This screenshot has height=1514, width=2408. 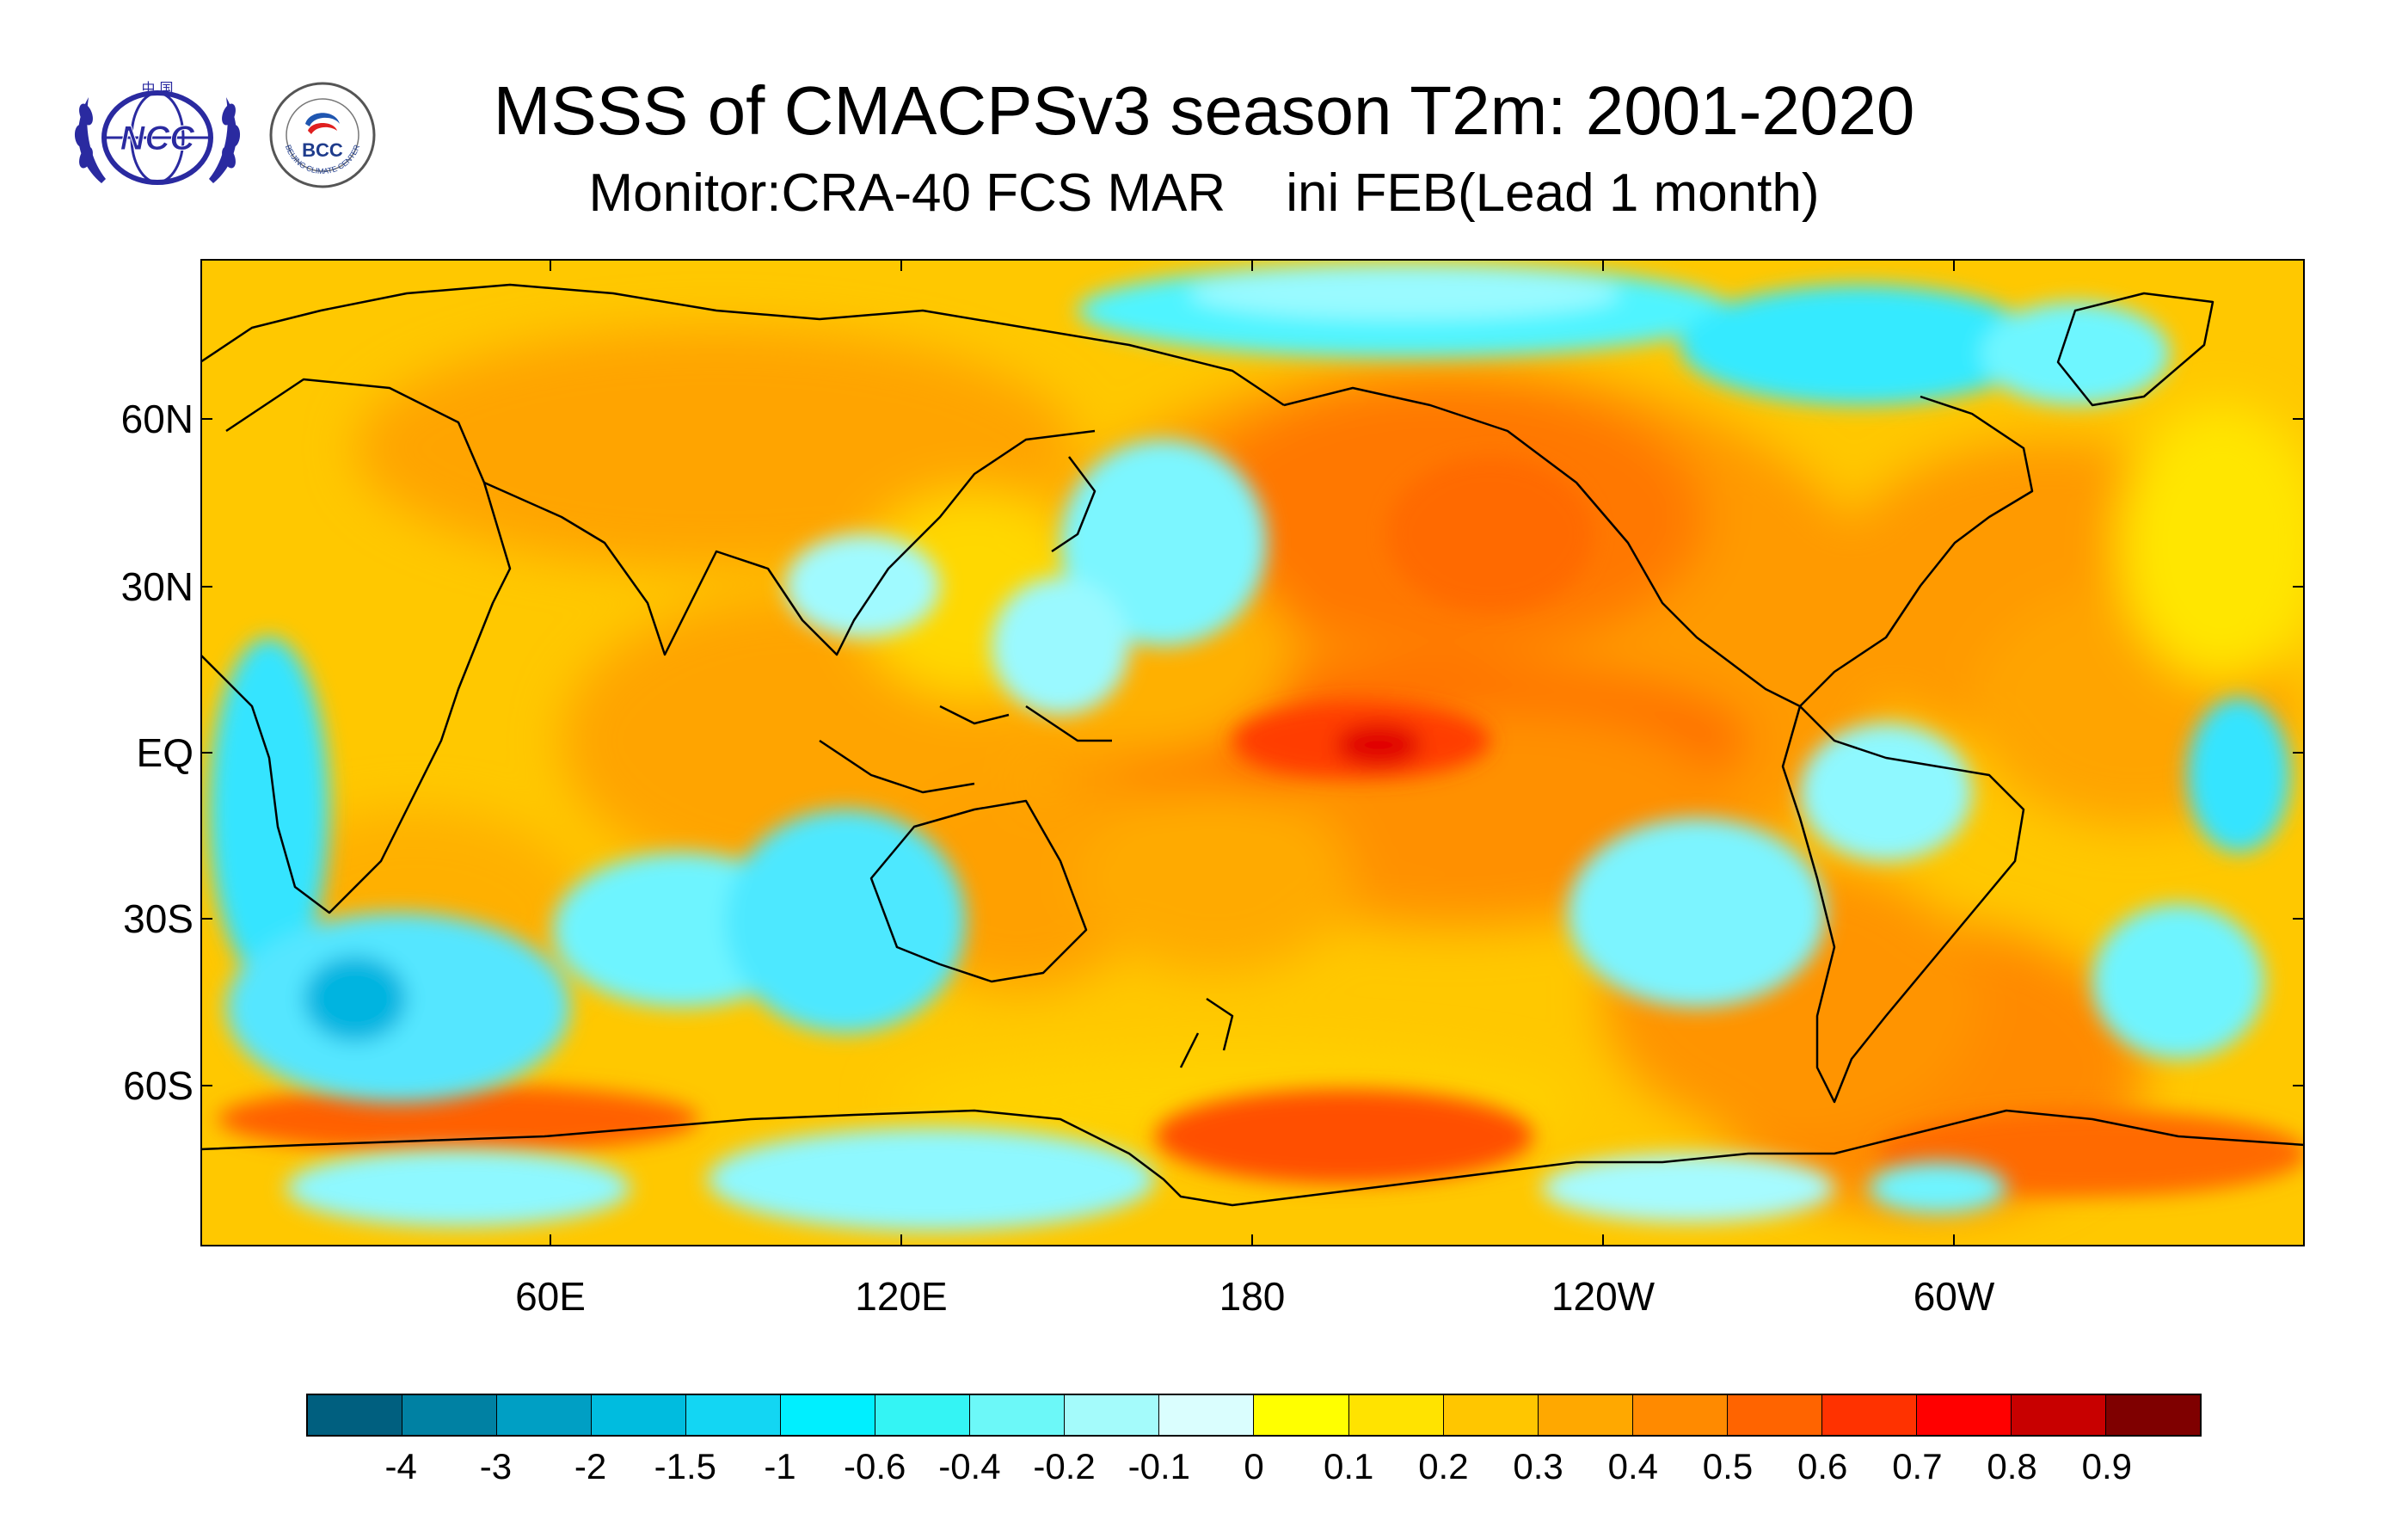 What do you see at coordinates (1204, 111) in the screenshot?
I see `map-title: MSSS of CMACPSv3 season T2m: 2001-2020` at bounding box center [1204, 111].